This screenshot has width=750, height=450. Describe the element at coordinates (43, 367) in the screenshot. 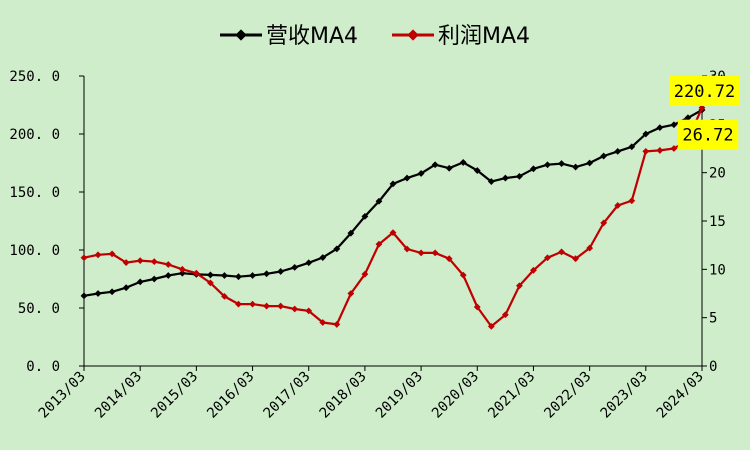

I see `y-left-tick-label: 0. 0` at that location.